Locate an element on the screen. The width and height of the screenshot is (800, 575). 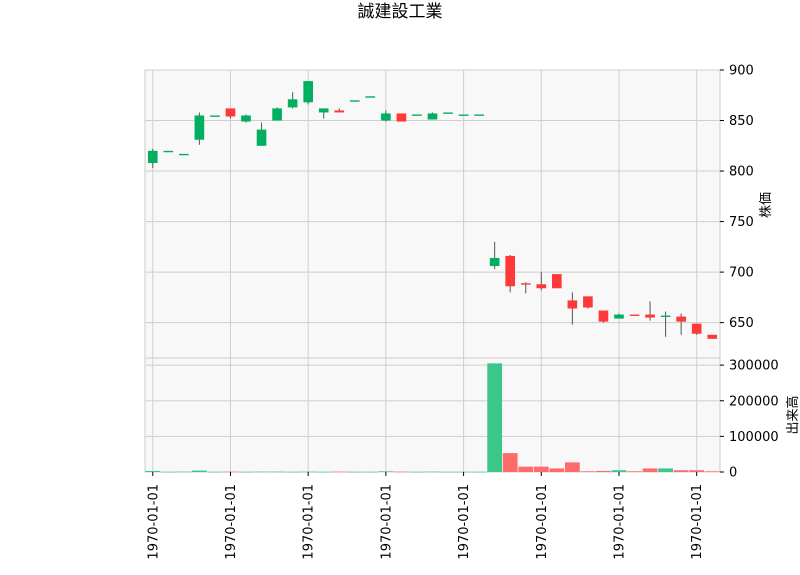
volume-bars is located at coordinates (432, 418).